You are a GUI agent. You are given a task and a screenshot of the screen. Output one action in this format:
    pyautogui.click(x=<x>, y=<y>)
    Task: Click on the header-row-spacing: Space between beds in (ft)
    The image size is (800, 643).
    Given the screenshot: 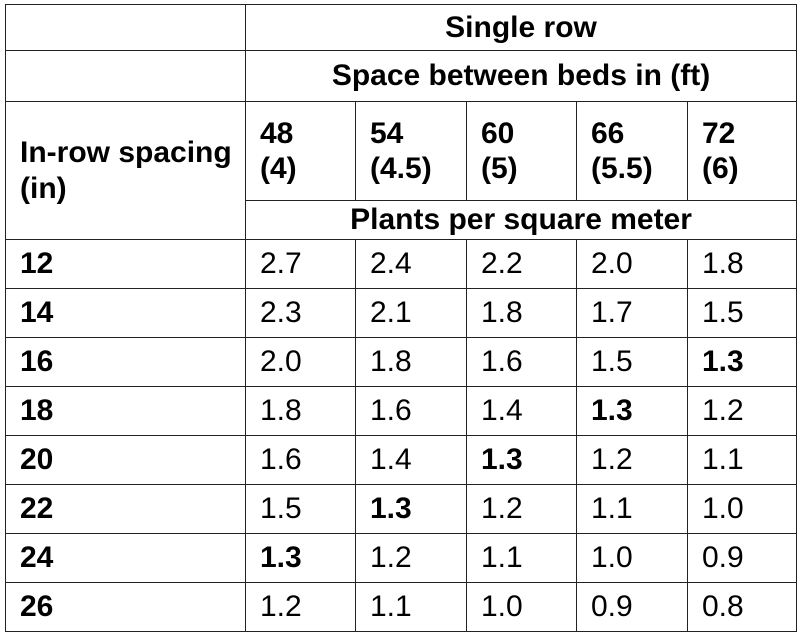 What is the action you would take?
    pyautogui.click(x=401, y=76)
    